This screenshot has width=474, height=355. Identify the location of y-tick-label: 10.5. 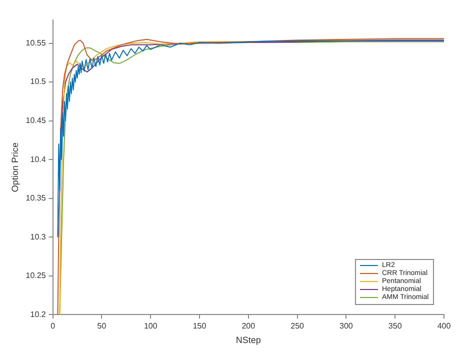
(38, 81).